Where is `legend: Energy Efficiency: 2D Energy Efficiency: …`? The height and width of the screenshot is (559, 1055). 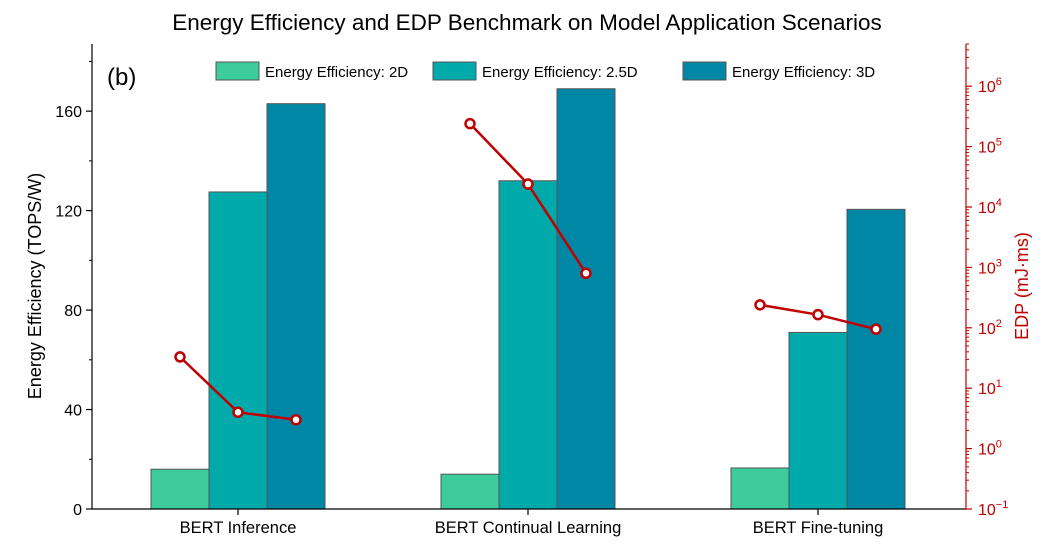 legend: Energy Efficiency: 2D Energy Efficiency: … is located at coordinates (545, 71).